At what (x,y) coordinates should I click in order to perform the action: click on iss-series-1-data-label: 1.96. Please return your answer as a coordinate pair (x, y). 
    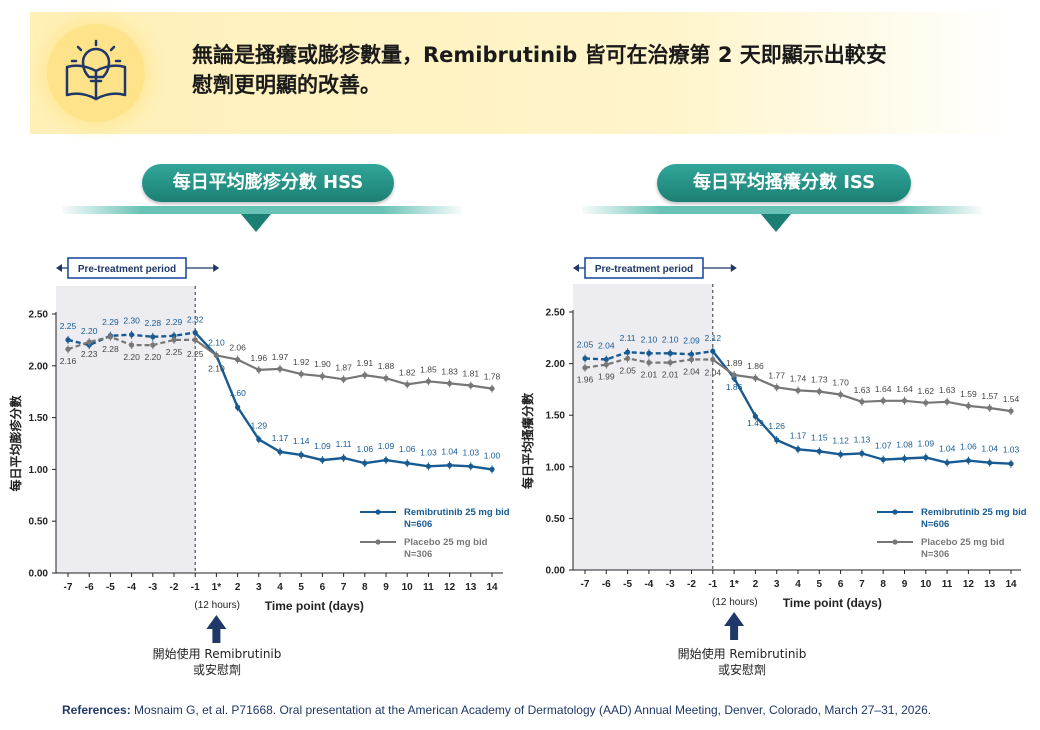
    Looking at the image, I should click on (585, 380).